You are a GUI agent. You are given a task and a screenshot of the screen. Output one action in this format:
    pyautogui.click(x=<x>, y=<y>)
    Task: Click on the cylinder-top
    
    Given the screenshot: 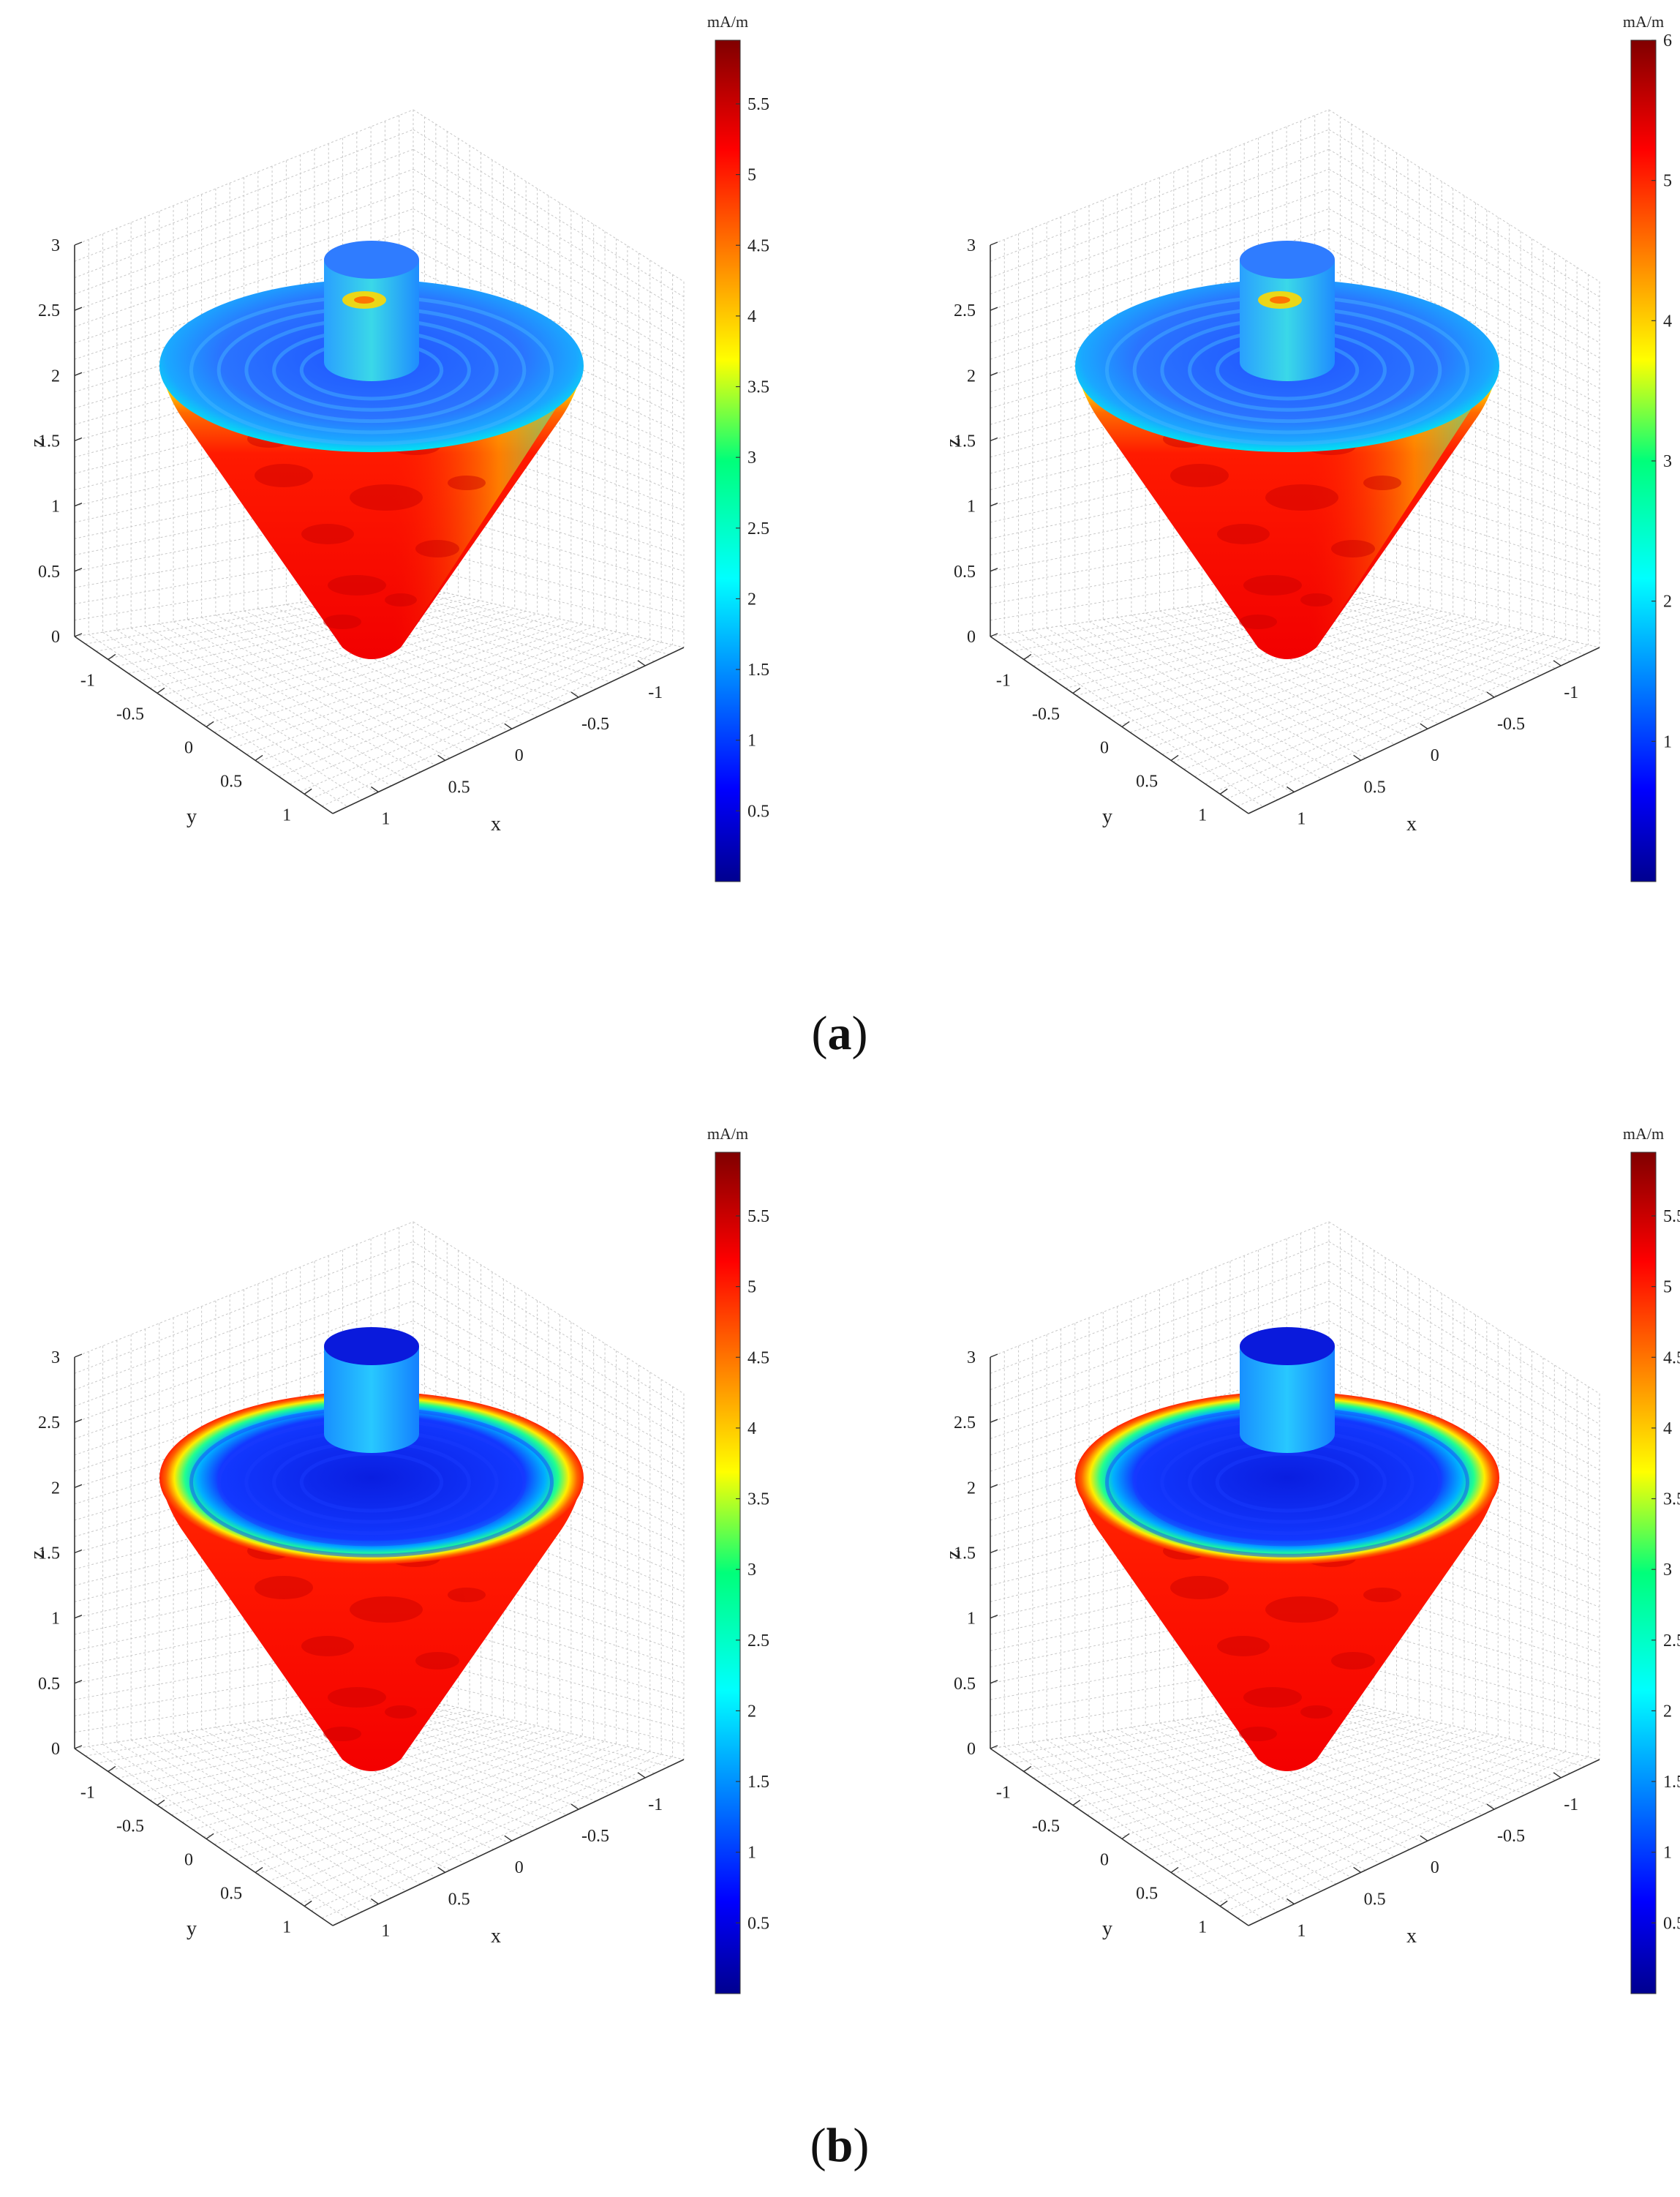 What is the action you would take?
    pyautogui.click(x=1288, y=260)
    